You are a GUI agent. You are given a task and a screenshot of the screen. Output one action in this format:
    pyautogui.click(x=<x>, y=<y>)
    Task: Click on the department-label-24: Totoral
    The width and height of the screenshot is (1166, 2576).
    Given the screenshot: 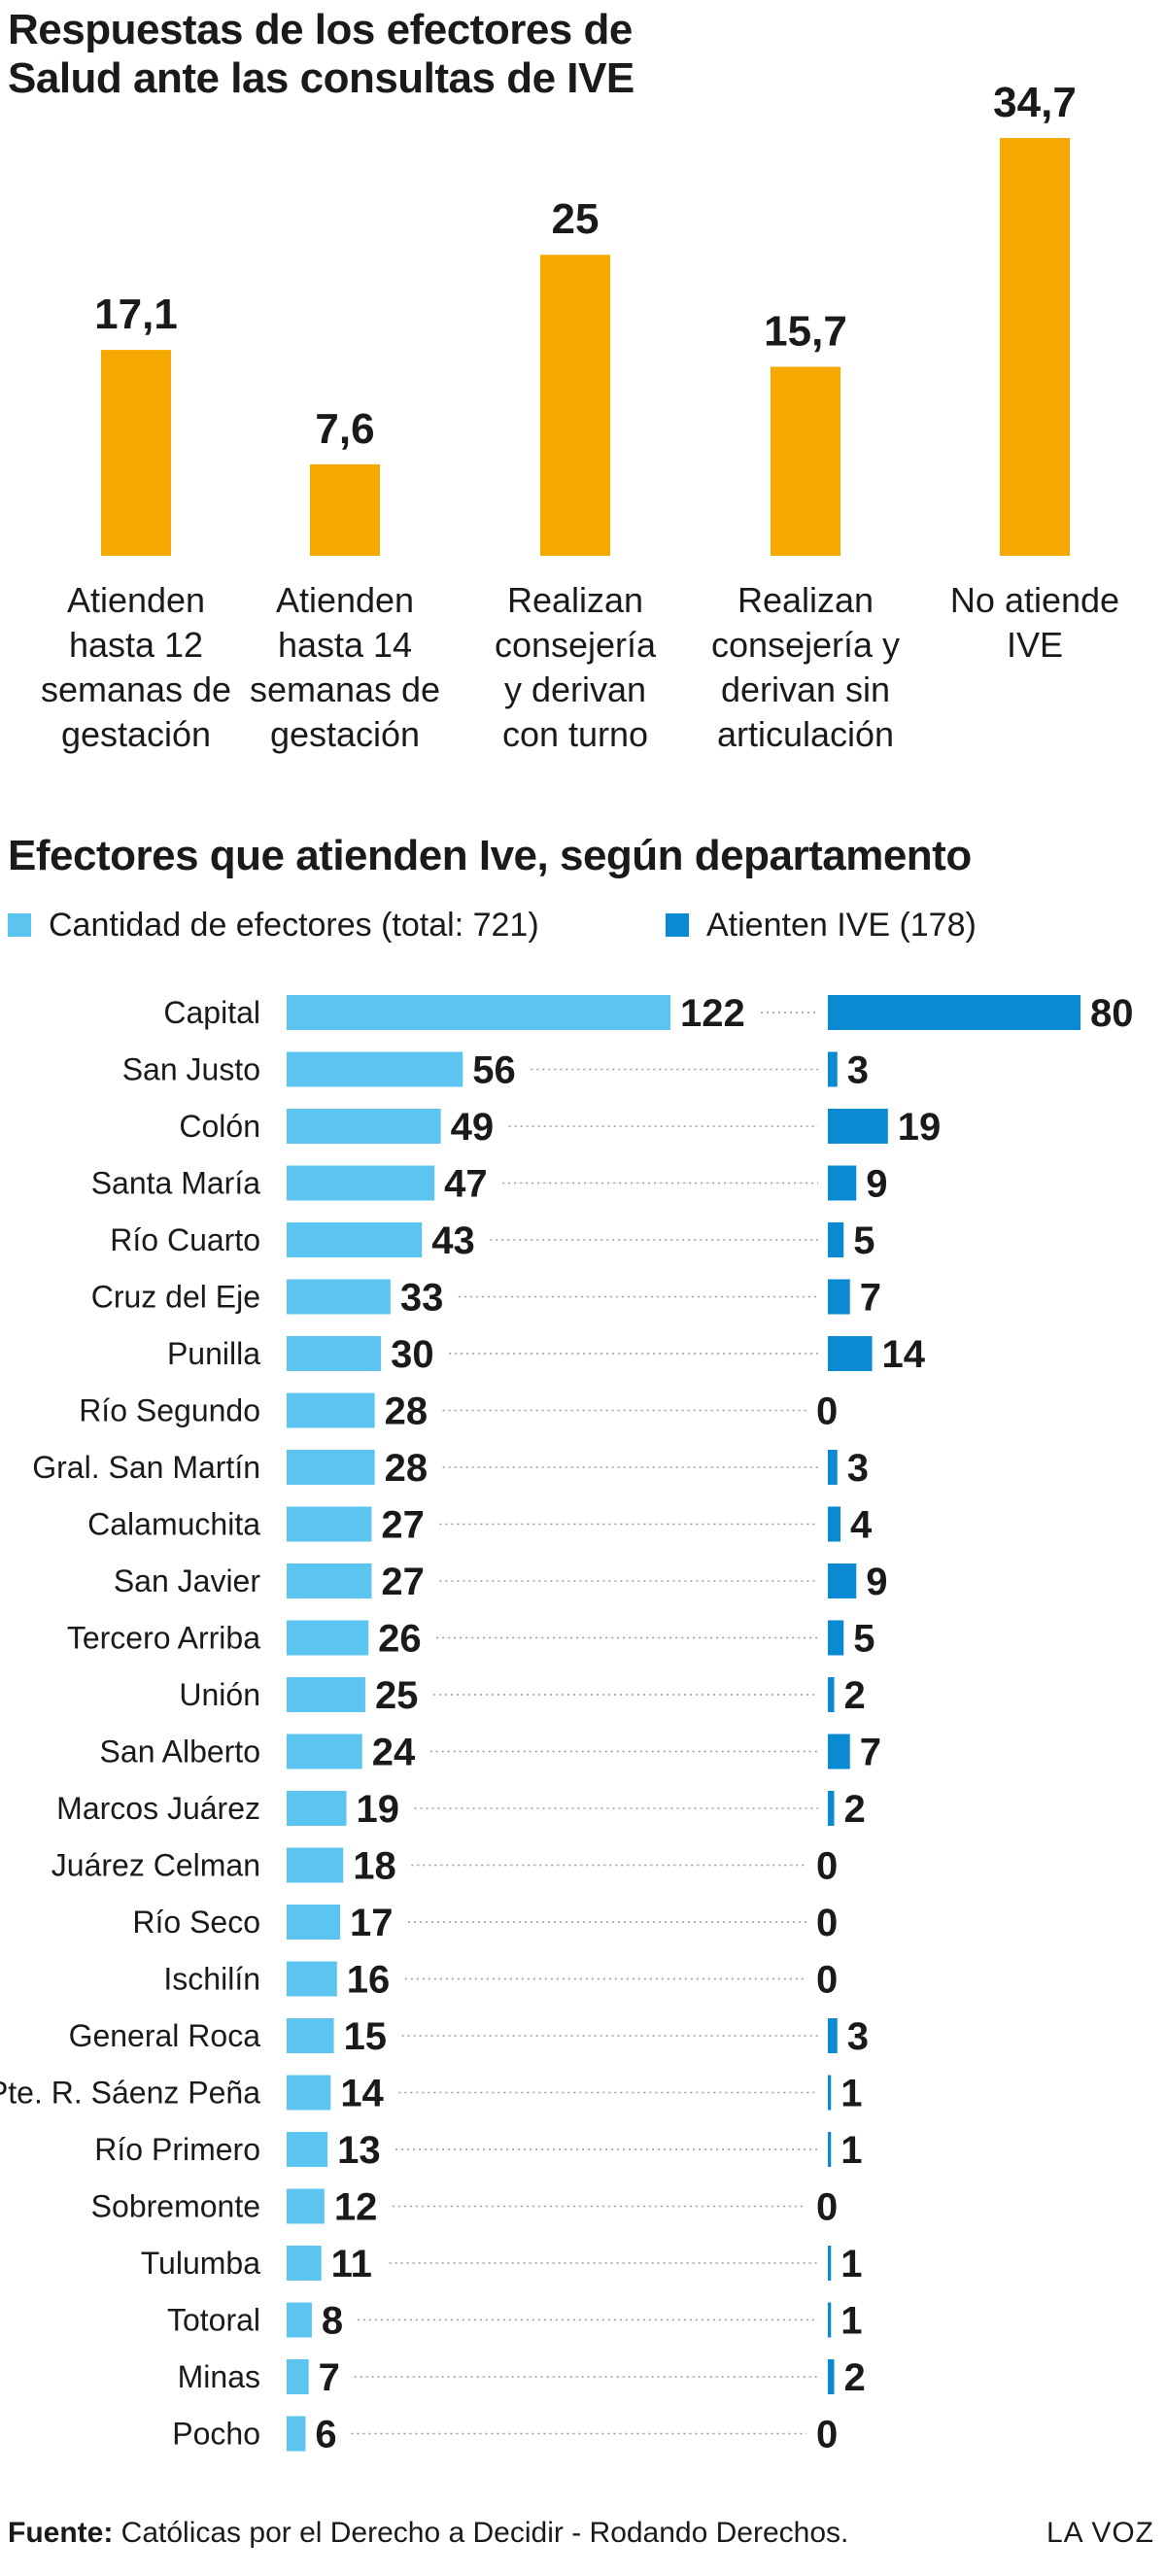 What is the action you would take?
    pyautogui.click(x=213, y=2320)
    